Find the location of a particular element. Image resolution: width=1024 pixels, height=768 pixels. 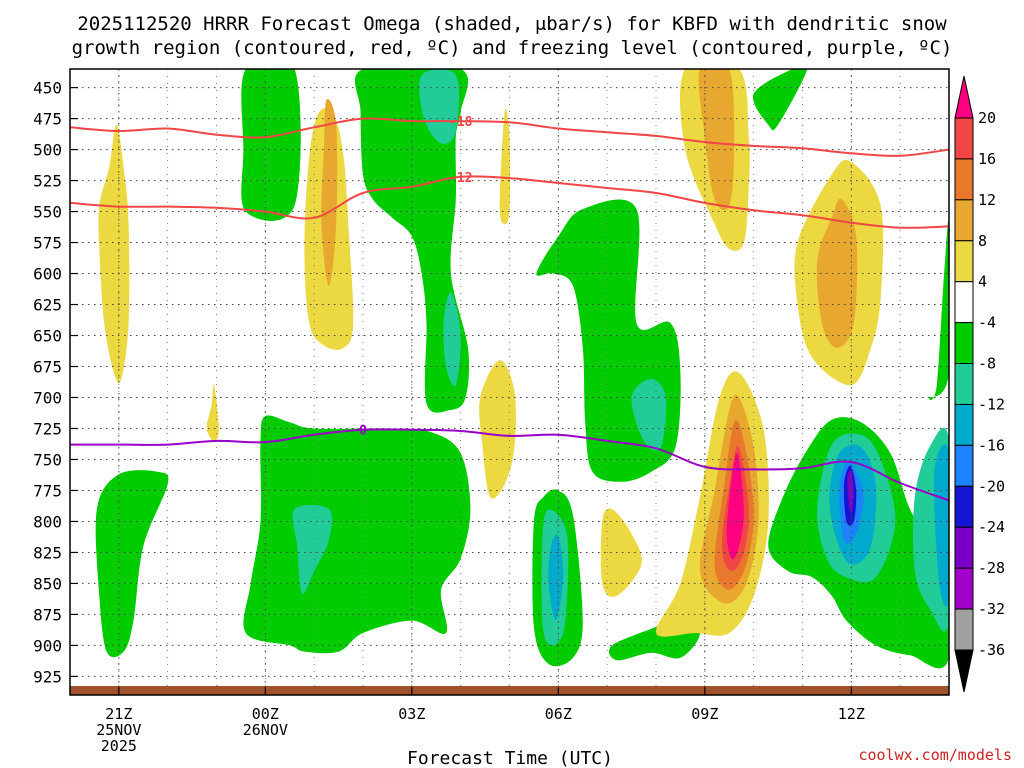

y-tick-label-725: 725 is located at coordinates (47, 428).